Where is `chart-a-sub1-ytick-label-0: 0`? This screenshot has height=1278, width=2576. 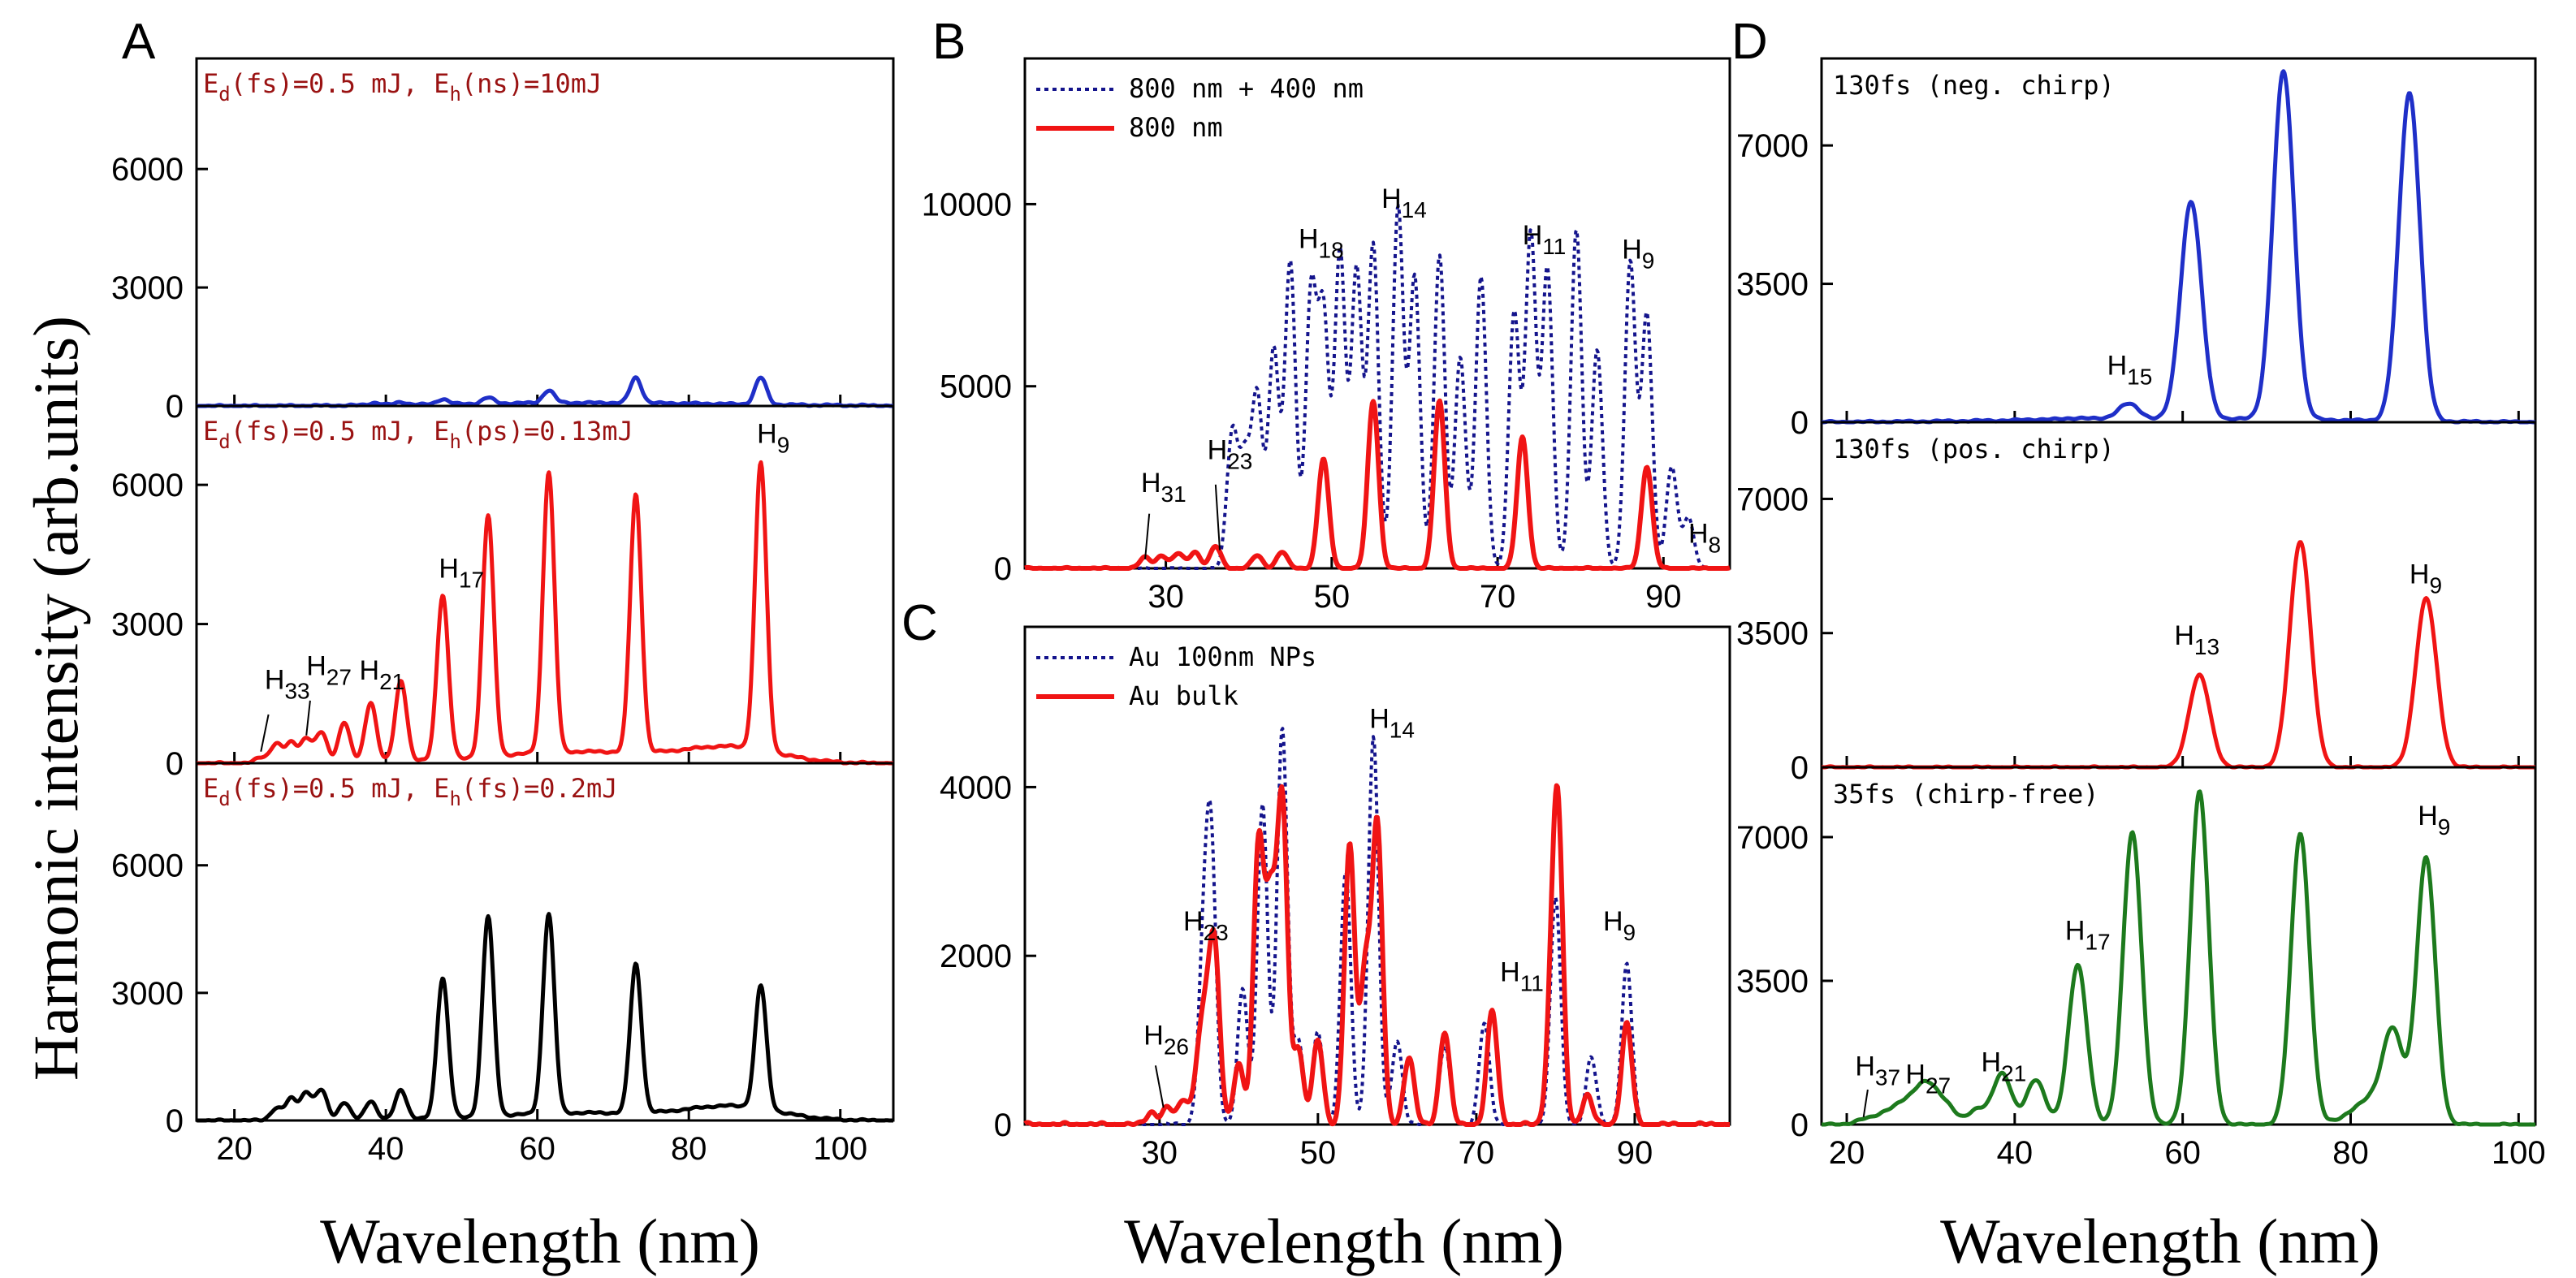
chart-a-sub1-ytick-label-0: 0 is located at coordinates (175, 764).